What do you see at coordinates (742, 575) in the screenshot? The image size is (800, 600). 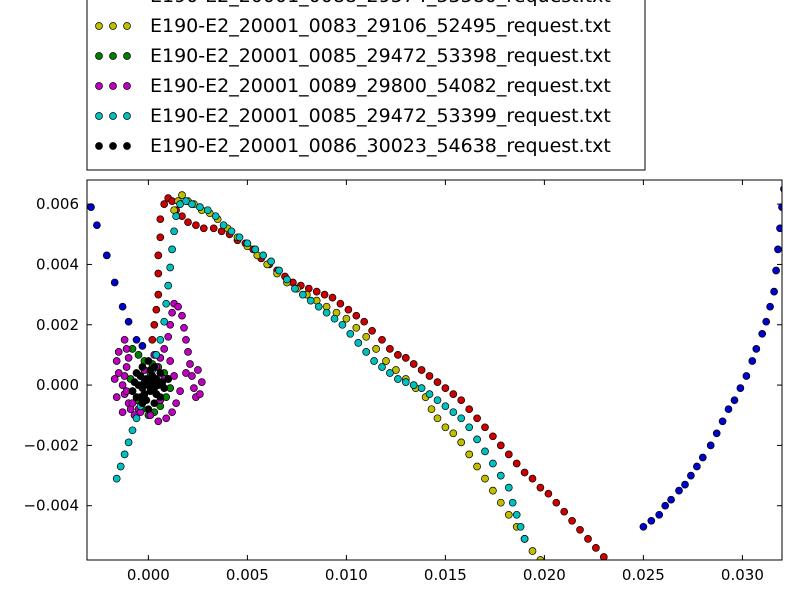 I see `x-tick-label: 0.030` at bounding box center [742, 575].